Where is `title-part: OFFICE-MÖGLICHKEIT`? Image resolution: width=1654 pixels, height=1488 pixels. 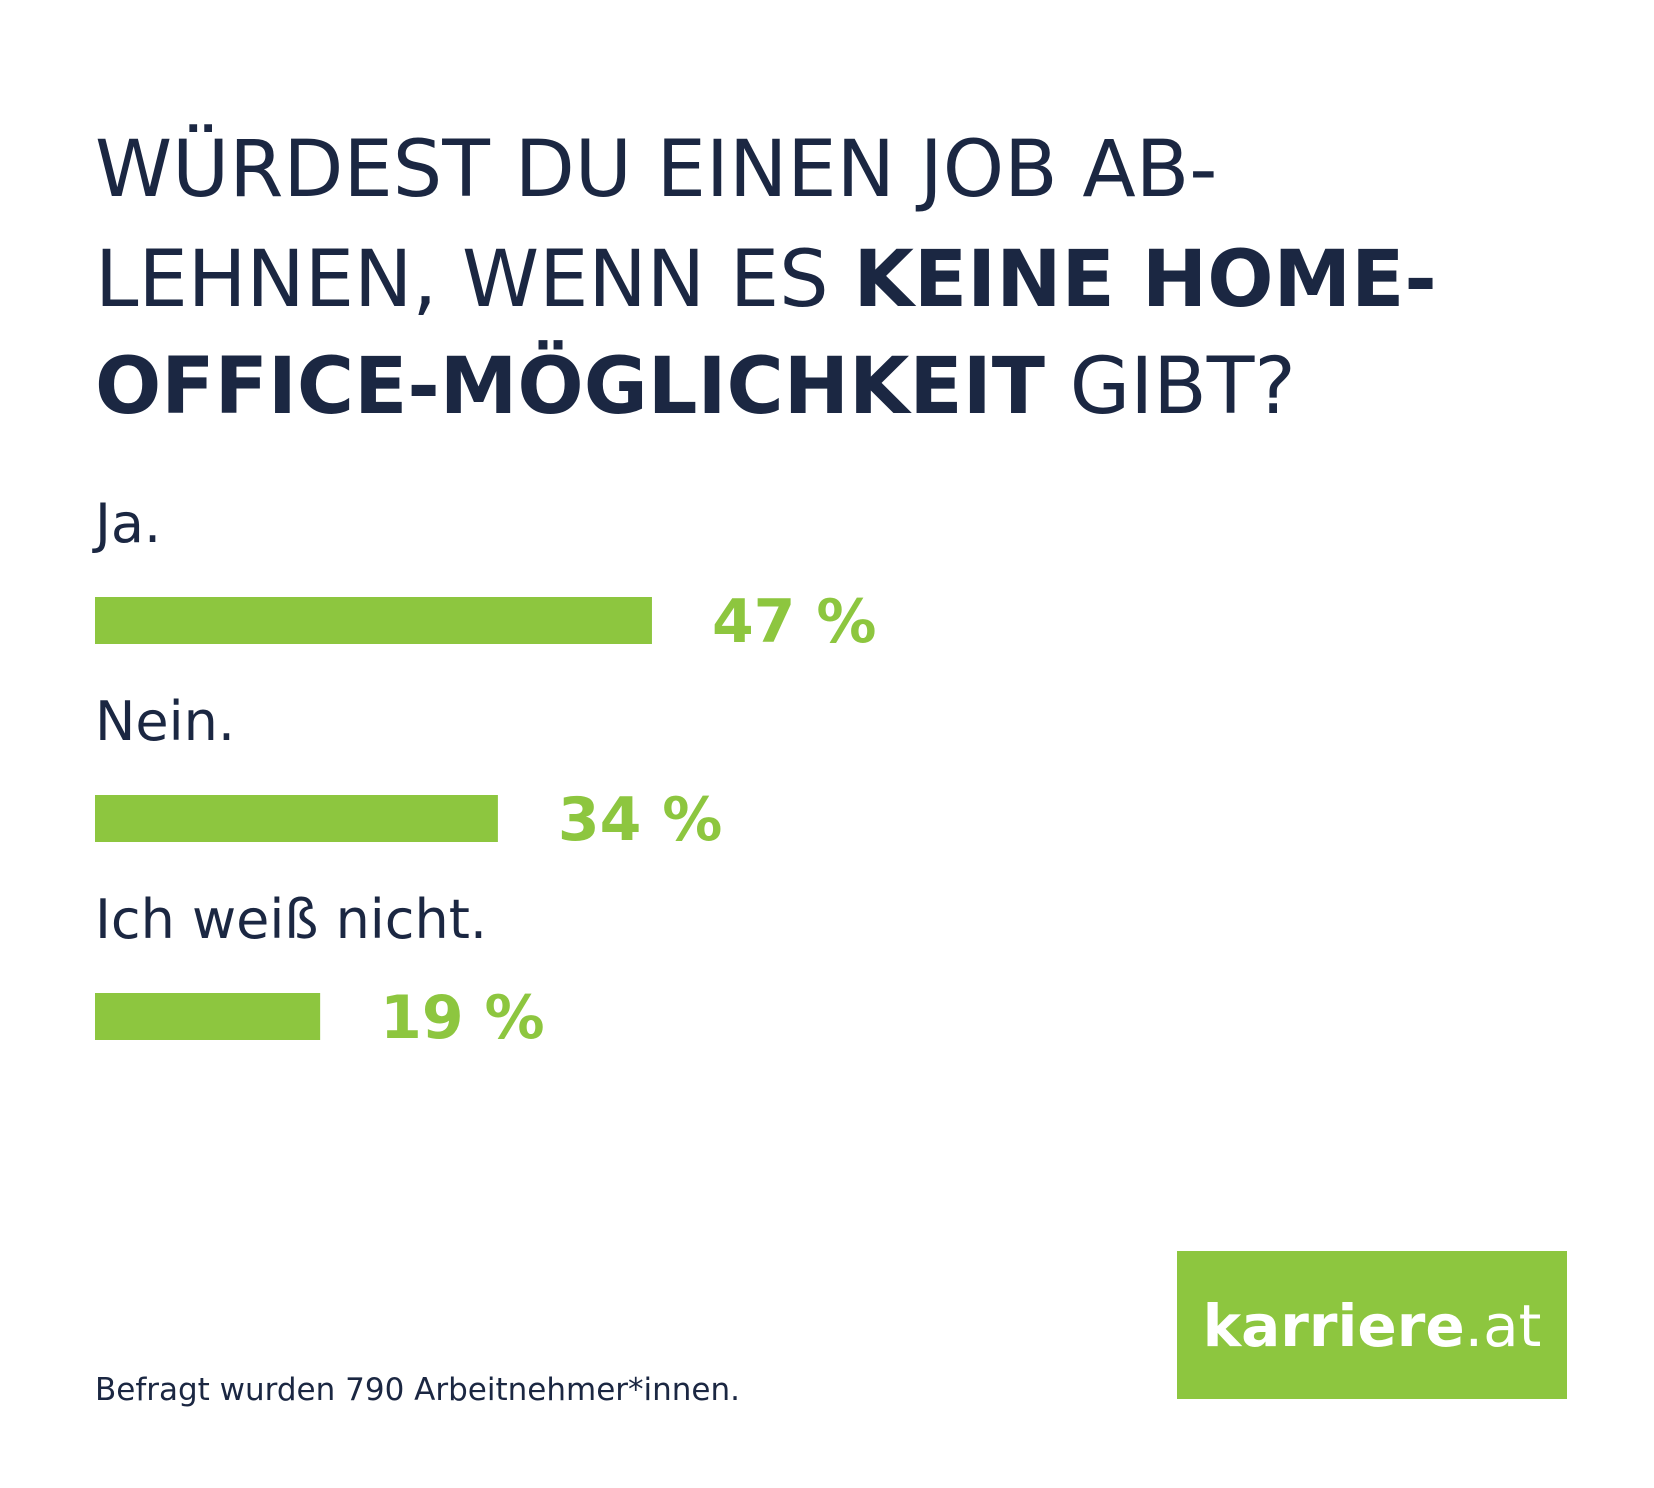
title-part: OFFICE-MÖGLICHKEIT is located at coordinates (570, 386).